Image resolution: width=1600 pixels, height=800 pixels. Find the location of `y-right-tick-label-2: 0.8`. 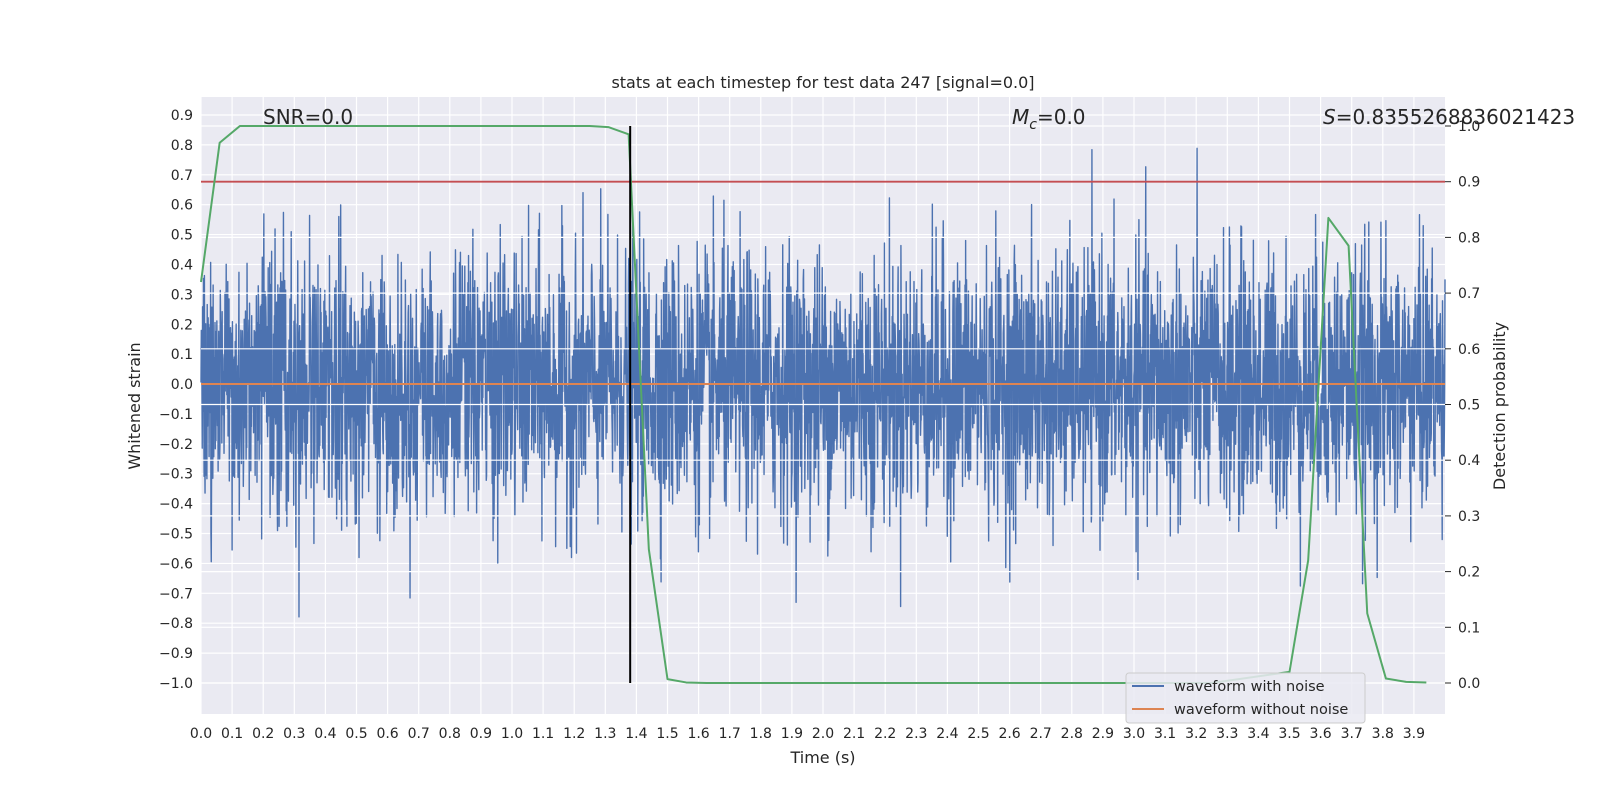

y-right-tick-label-2: 0.8 is located at coordinates (1469, 238).